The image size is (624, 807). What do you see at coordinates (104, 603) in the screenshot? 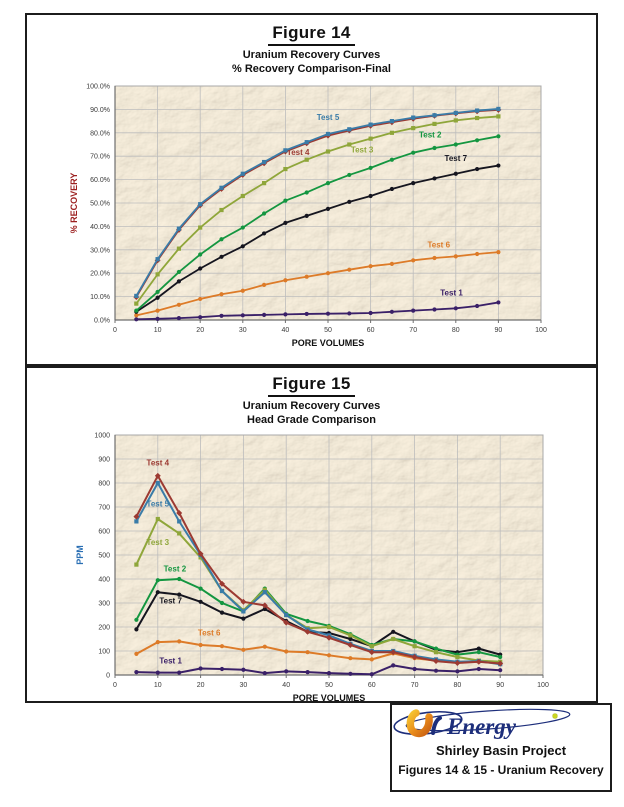
I see `svg-text: 300` at bounding box center [104, 603].